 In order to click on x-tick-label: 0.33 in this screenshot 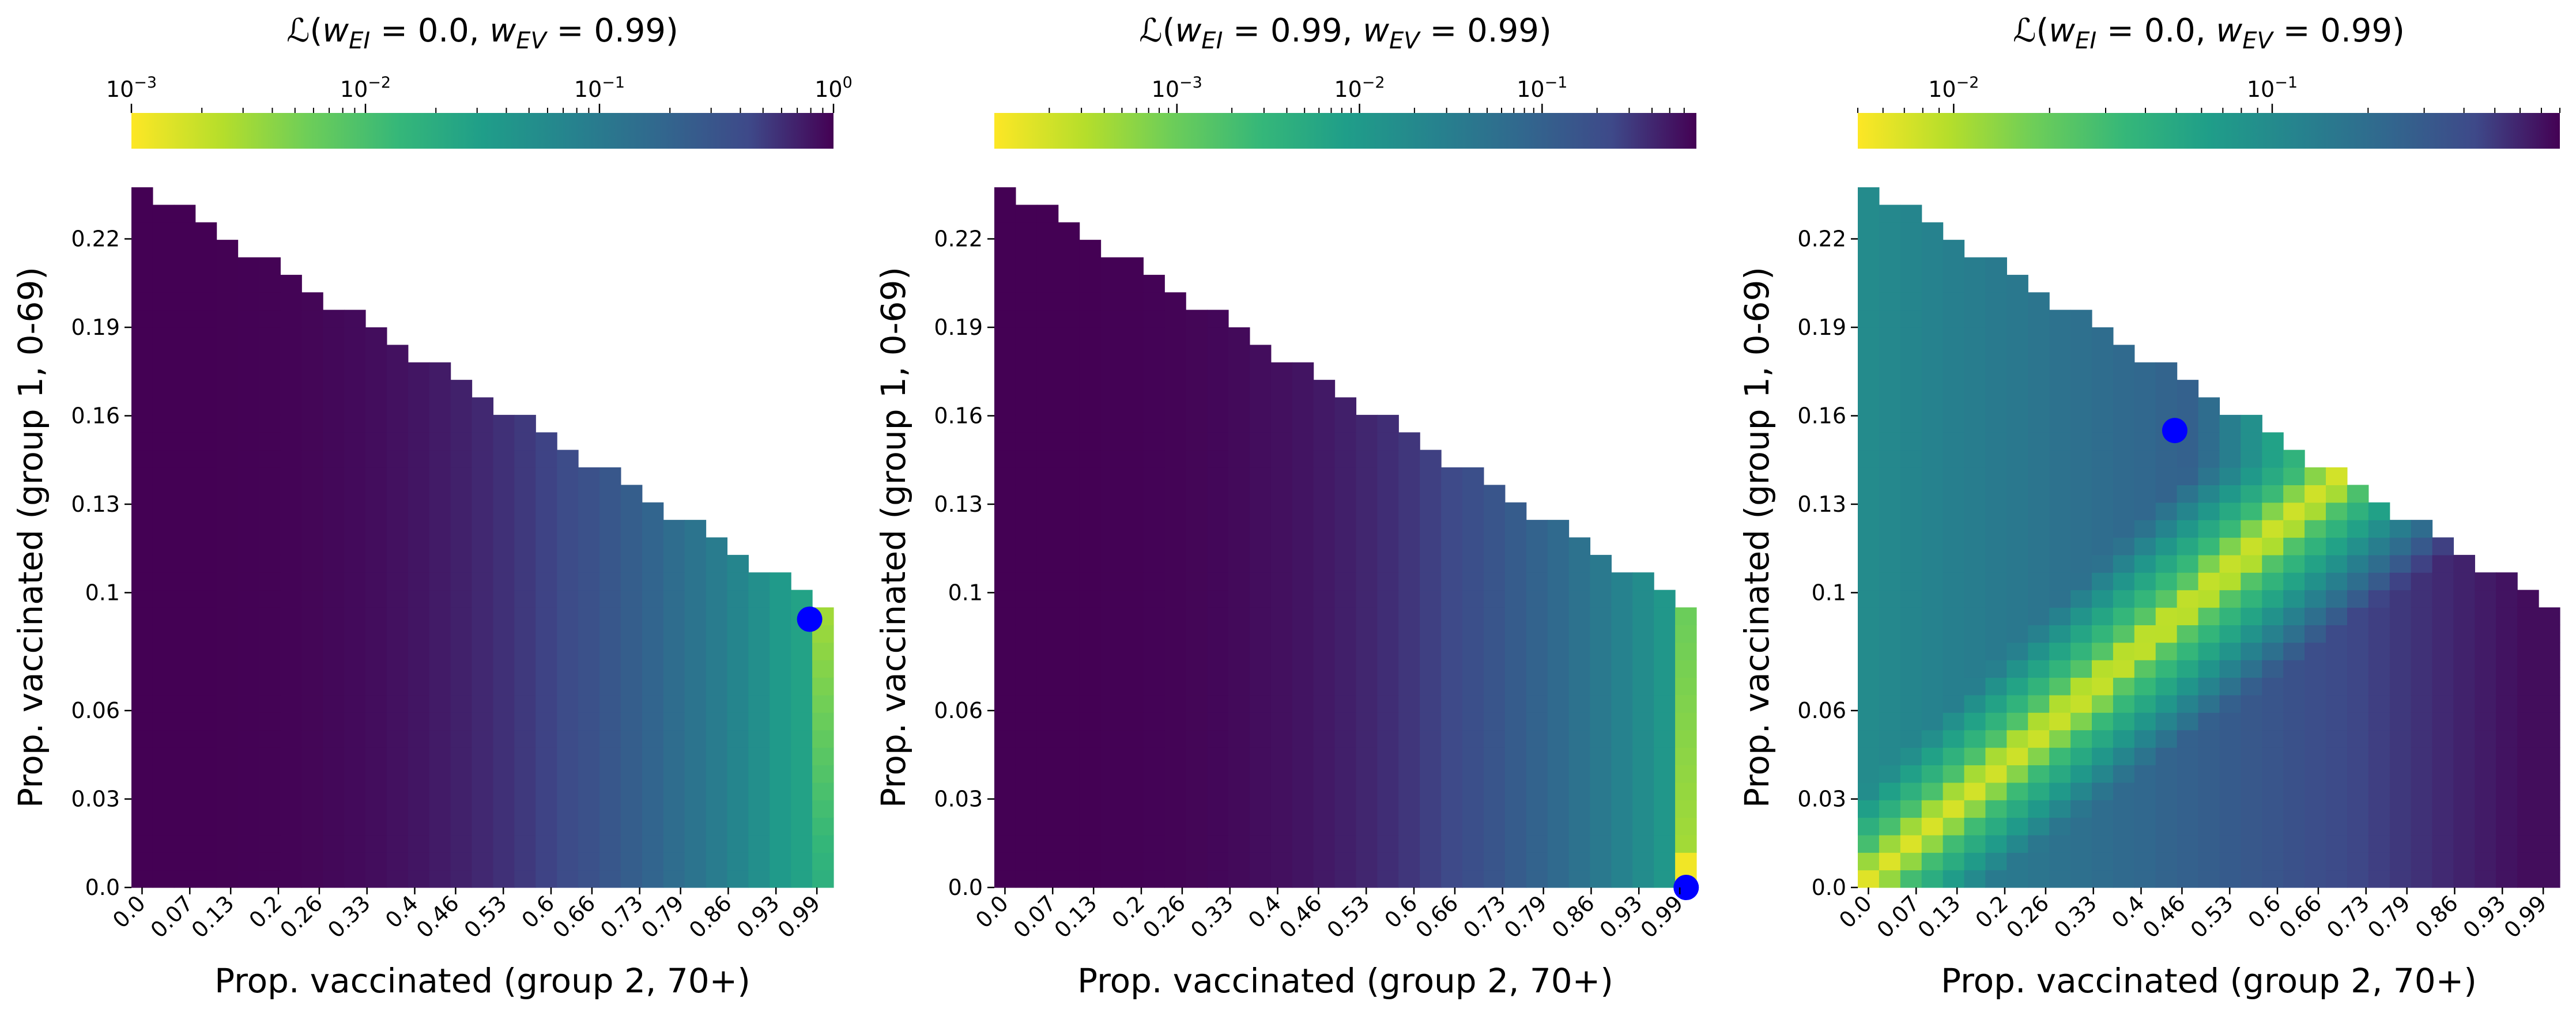, I will do `click(1212, 917)`.